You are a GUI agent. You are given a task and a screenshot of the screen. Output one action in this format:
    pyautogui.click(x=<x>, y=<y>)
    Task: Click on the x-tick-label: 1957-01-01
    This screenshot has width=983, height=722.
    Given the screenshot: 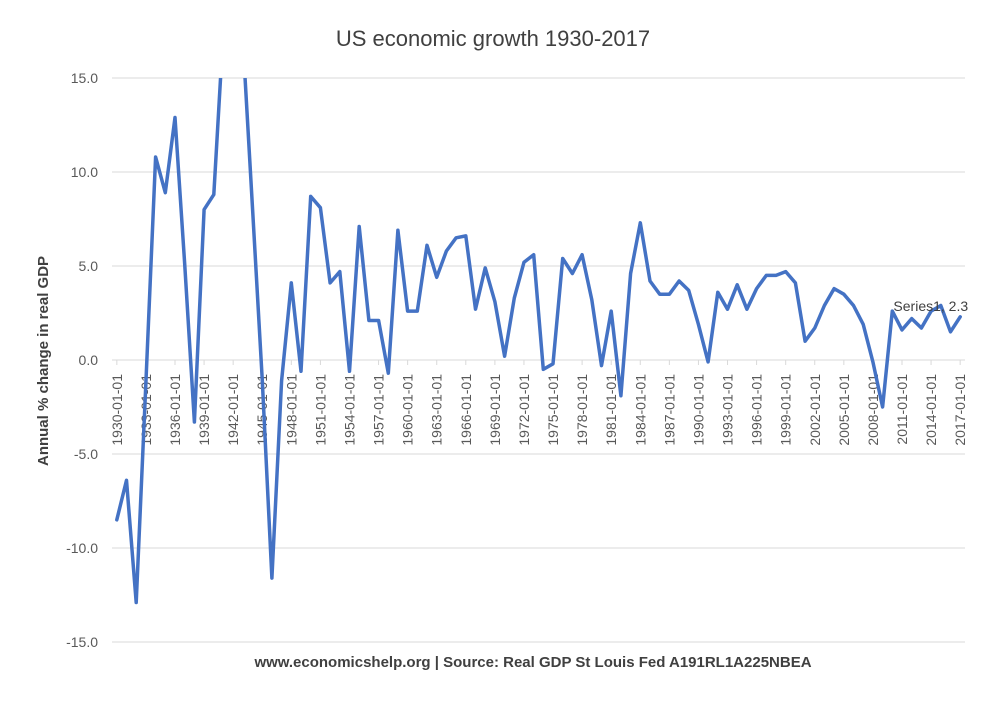 What is the action you would take?
    pyautogui.click(x=379, y=410)
    